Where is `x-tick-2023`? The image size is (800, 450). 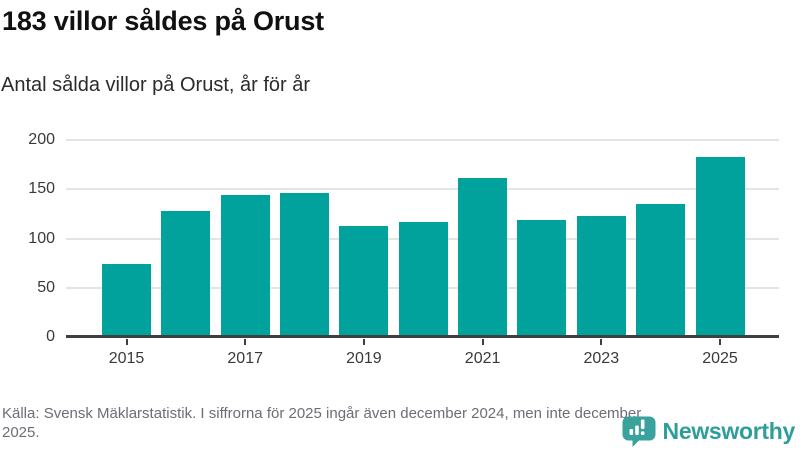 x-tick-2023 is located at coordinates (601, 342).